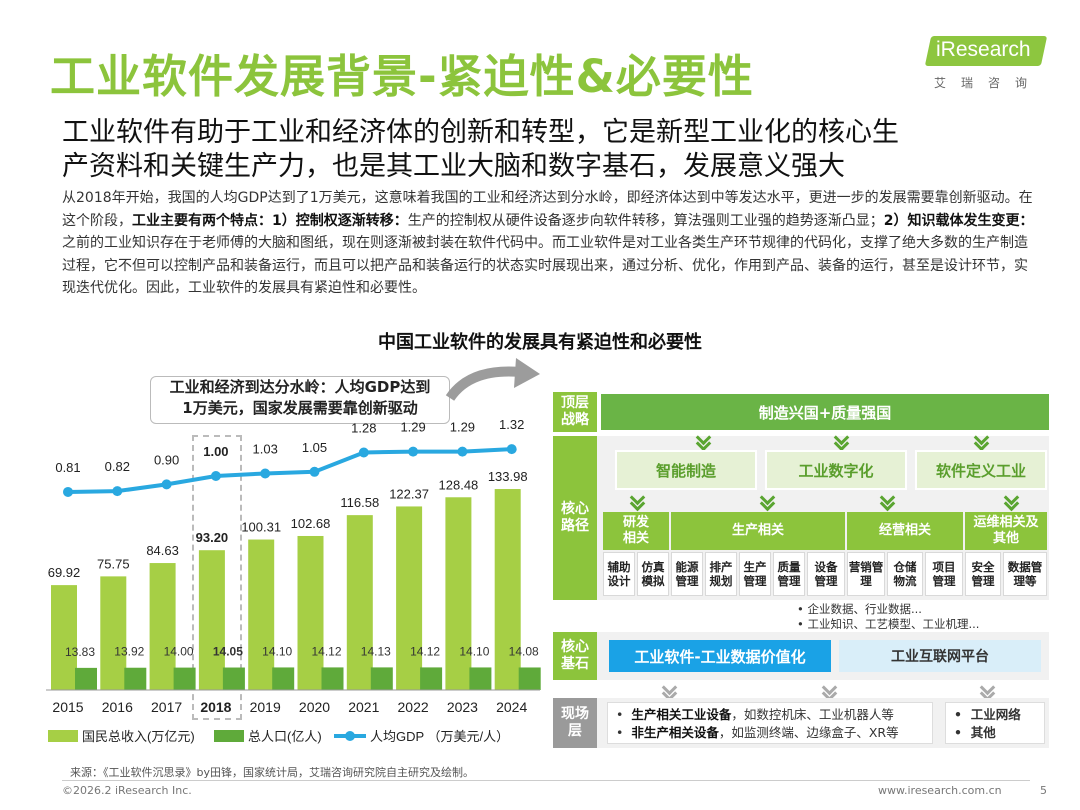  I want to click on population-value-label: 14.10, so click(277, 651).